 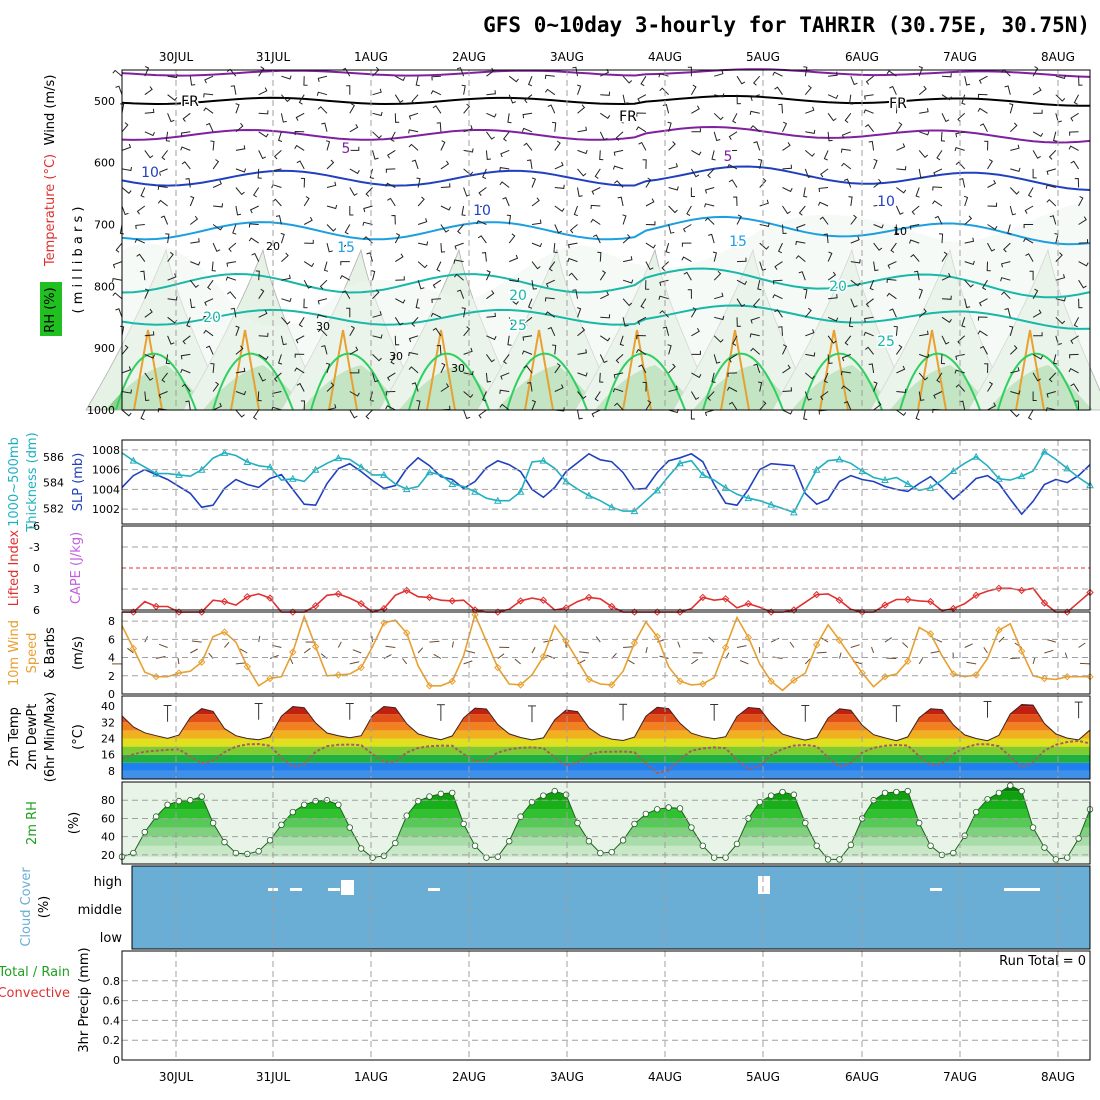 I want to click on high-cloud-block, so click(x=347, y=887).